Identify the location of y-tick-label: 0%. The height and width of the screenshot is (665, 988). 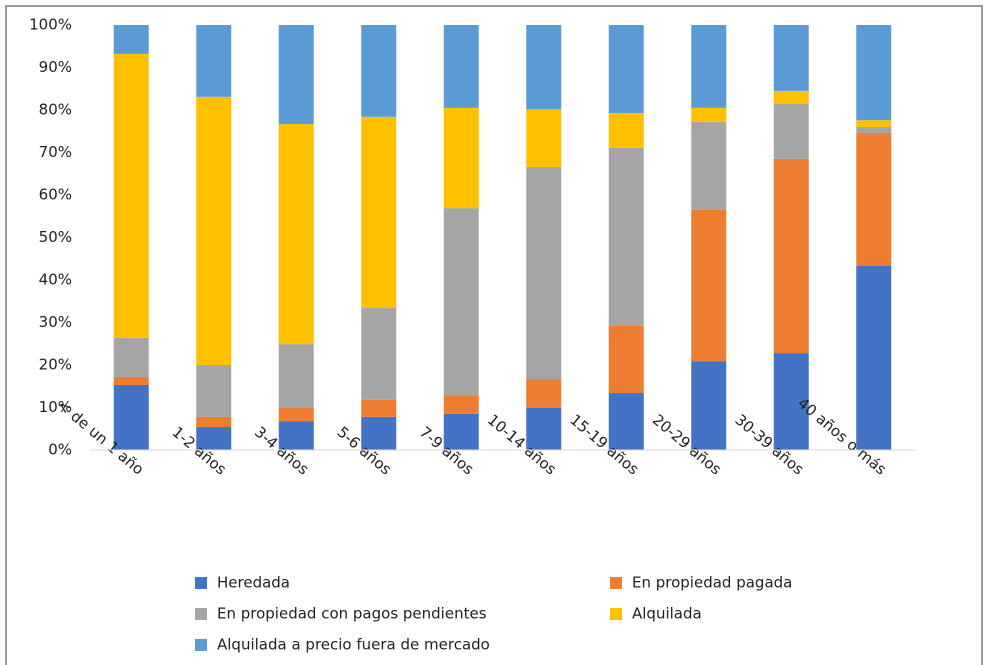
(60, 450).